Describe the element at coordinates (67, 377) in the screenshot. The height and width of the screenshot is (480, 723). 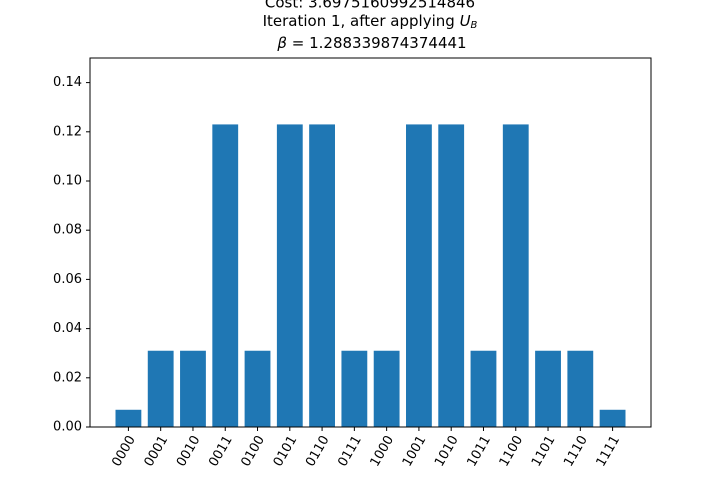
I see `y-tick-label: 0.02` at that location.